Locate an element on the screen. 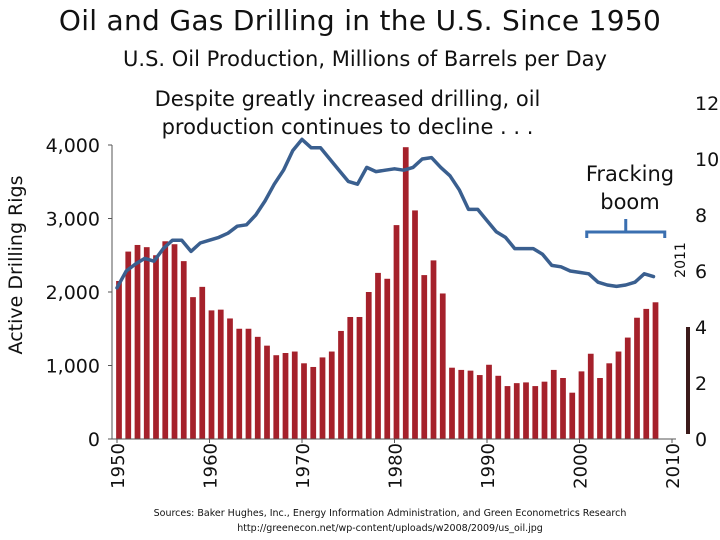 The image size is (720, 540). bar-2006 is located at coordinates (637, 378).